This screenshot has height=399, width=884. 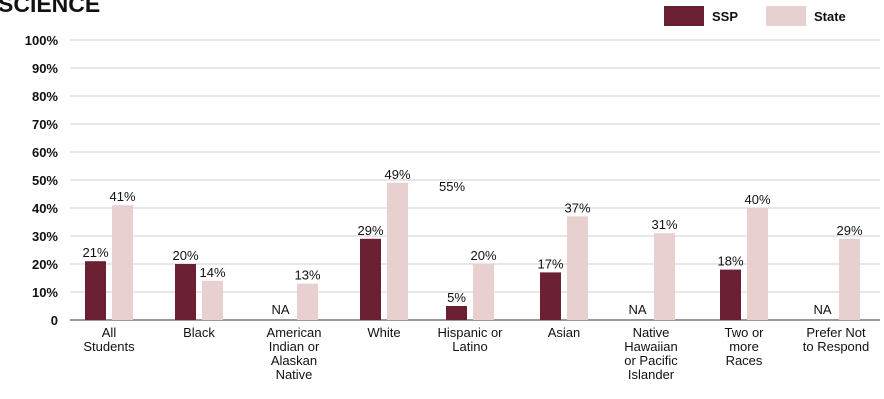 What do you see at coordinates (757, 199) in the screenshot?
I see `state-data-label: 40%` at bounding box center [757, 199].